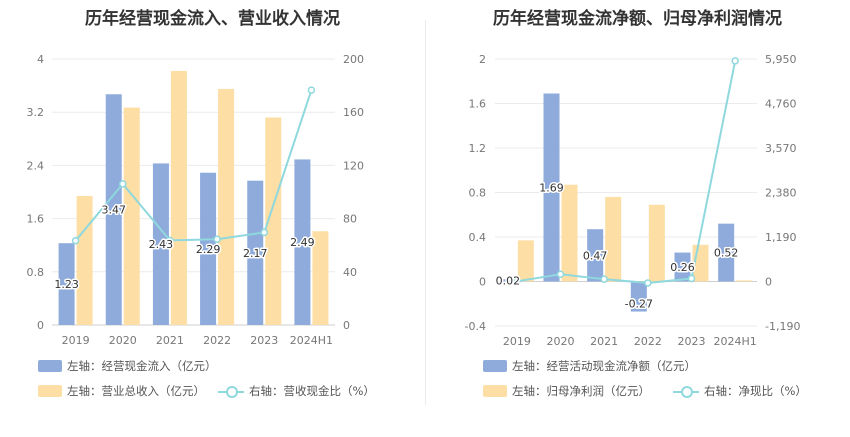 This screenshot has width=850, height=437. Describe the element at coordinates (350, 219) in the screenshot. I see `right-axis-tick-label: 80` at that location.